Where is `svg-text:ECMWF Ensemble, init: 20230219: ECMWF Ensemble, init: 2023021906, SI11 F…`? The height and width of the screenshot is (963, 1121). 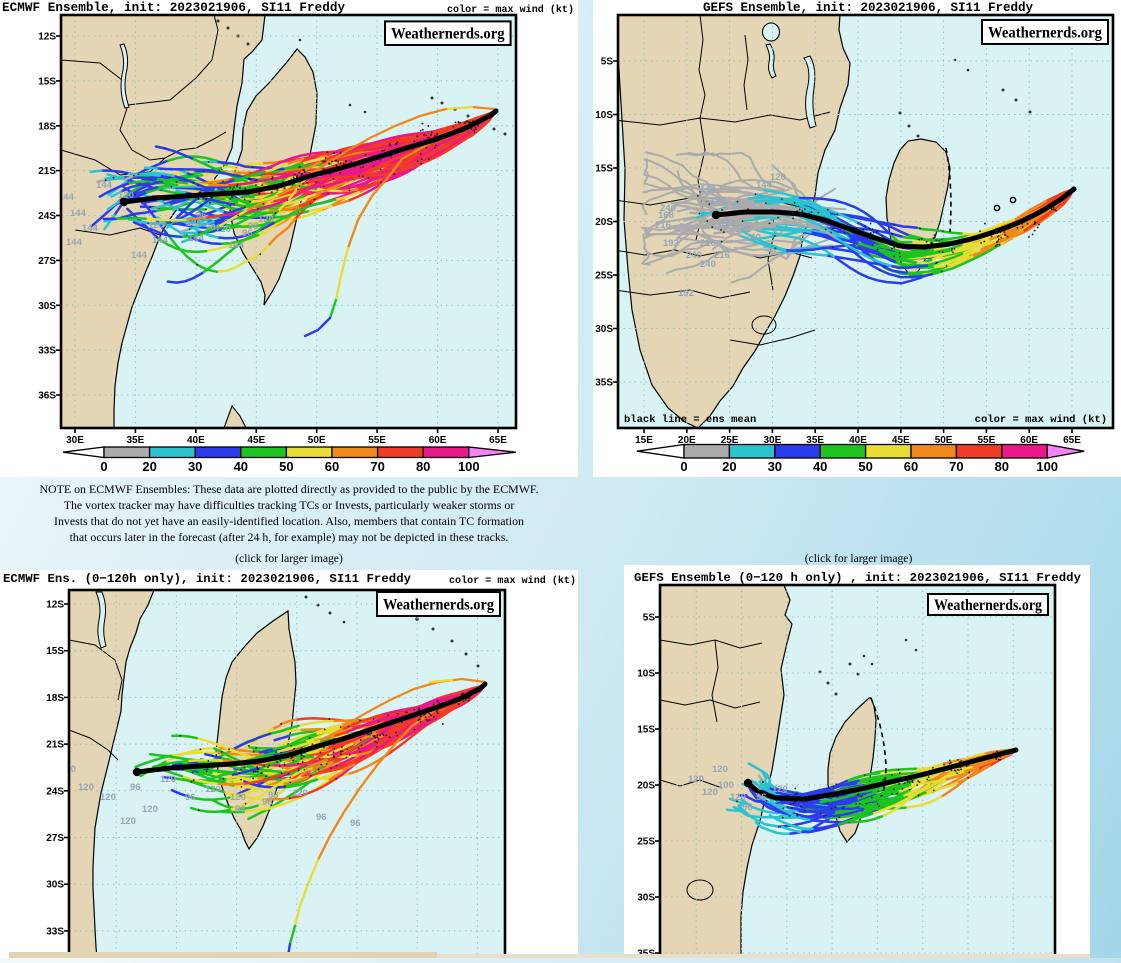 svg-text:ECMWF Ensemble, init: 20230219: ECMWF Ensemble, init: 2023021906, SI11 F… is located at coordinates (173, 8).